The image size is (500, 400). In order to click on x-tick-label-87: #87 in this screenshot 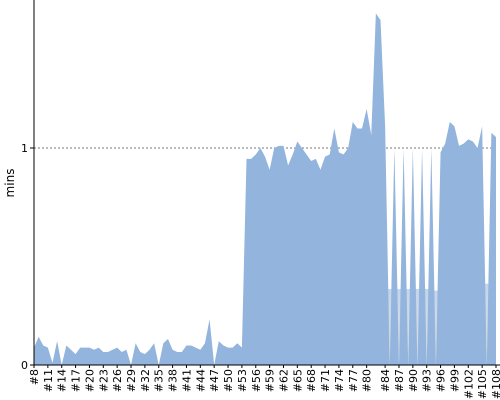, I will do `click(399, 380)`.